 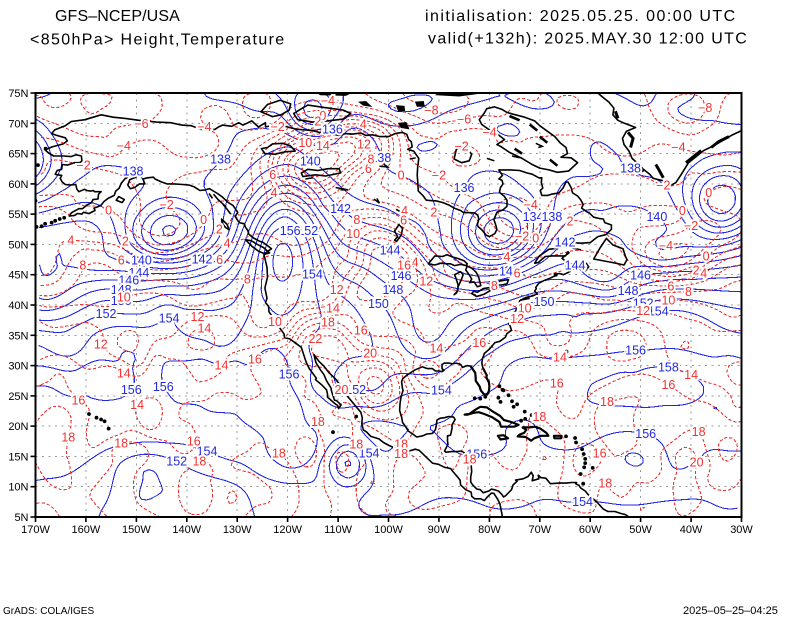 What do you see at coordinates (18, 306) in the screenshot?
I see `svg-text: 40N` at bounding box center [18, 306].